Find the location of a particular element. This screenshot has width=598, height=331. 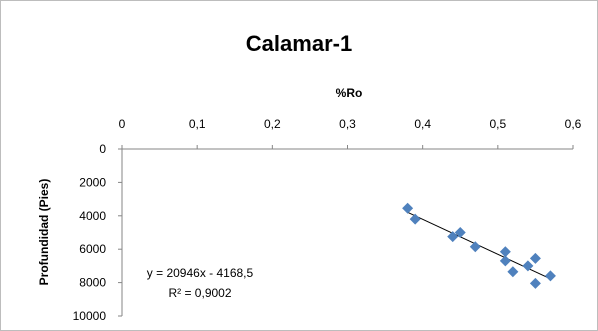

y-tick-label: 0 is located at coordinates (102, 149).